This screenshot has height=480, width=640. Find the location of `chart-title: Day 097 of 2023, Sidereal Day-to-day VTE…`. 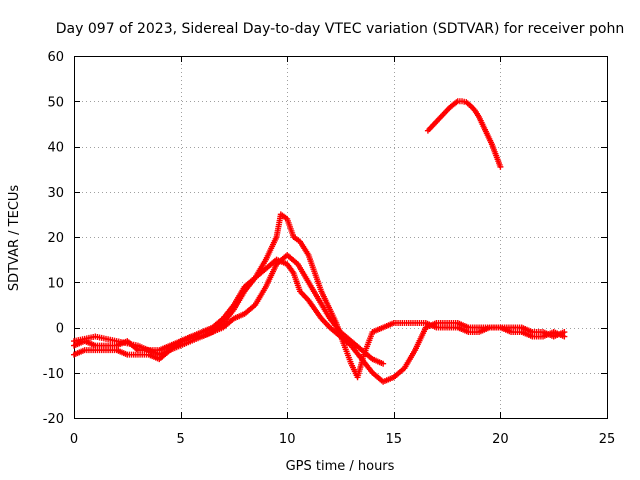

chart-title: Day 097 of 2023, Sidereal Day-to-day VTE… is located at coordinates (340, 29).